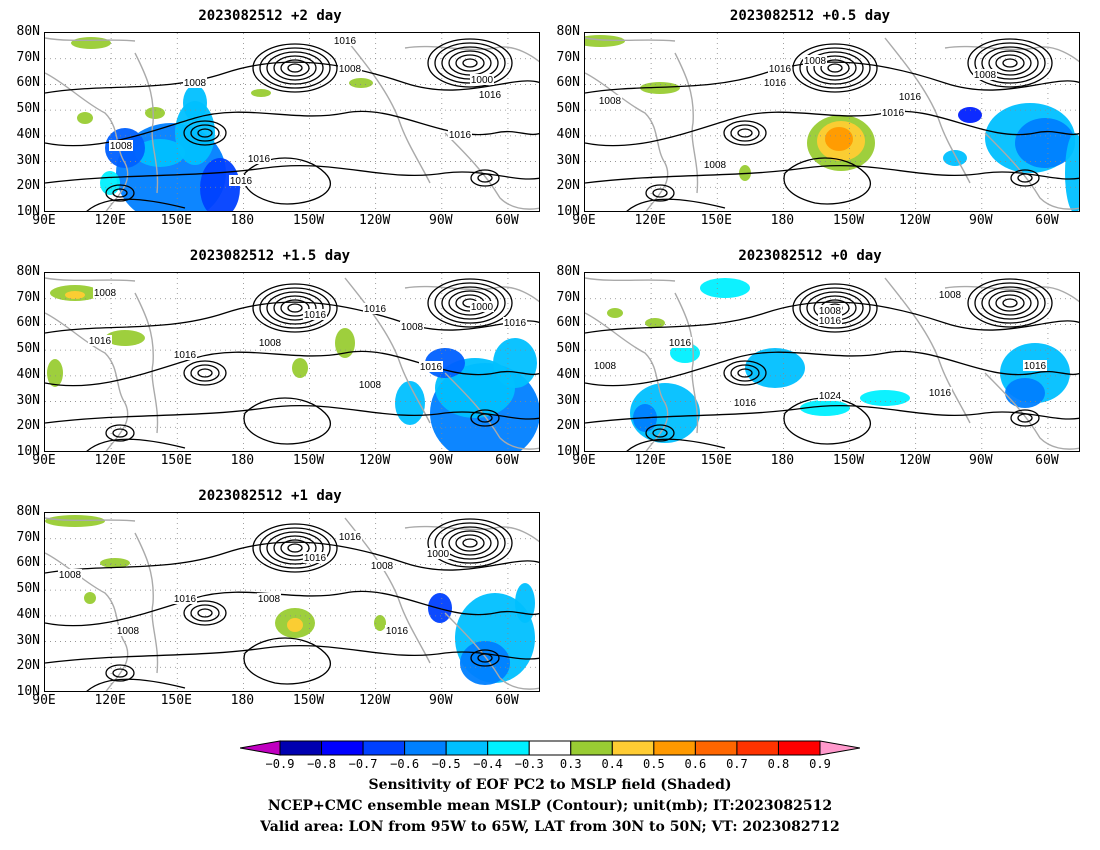 This screenshot has width=1100, height=850. Describe the element at coordinates (405, 764) in the screenshot. I see `colorbar-tick-label: −0.6` at that location.